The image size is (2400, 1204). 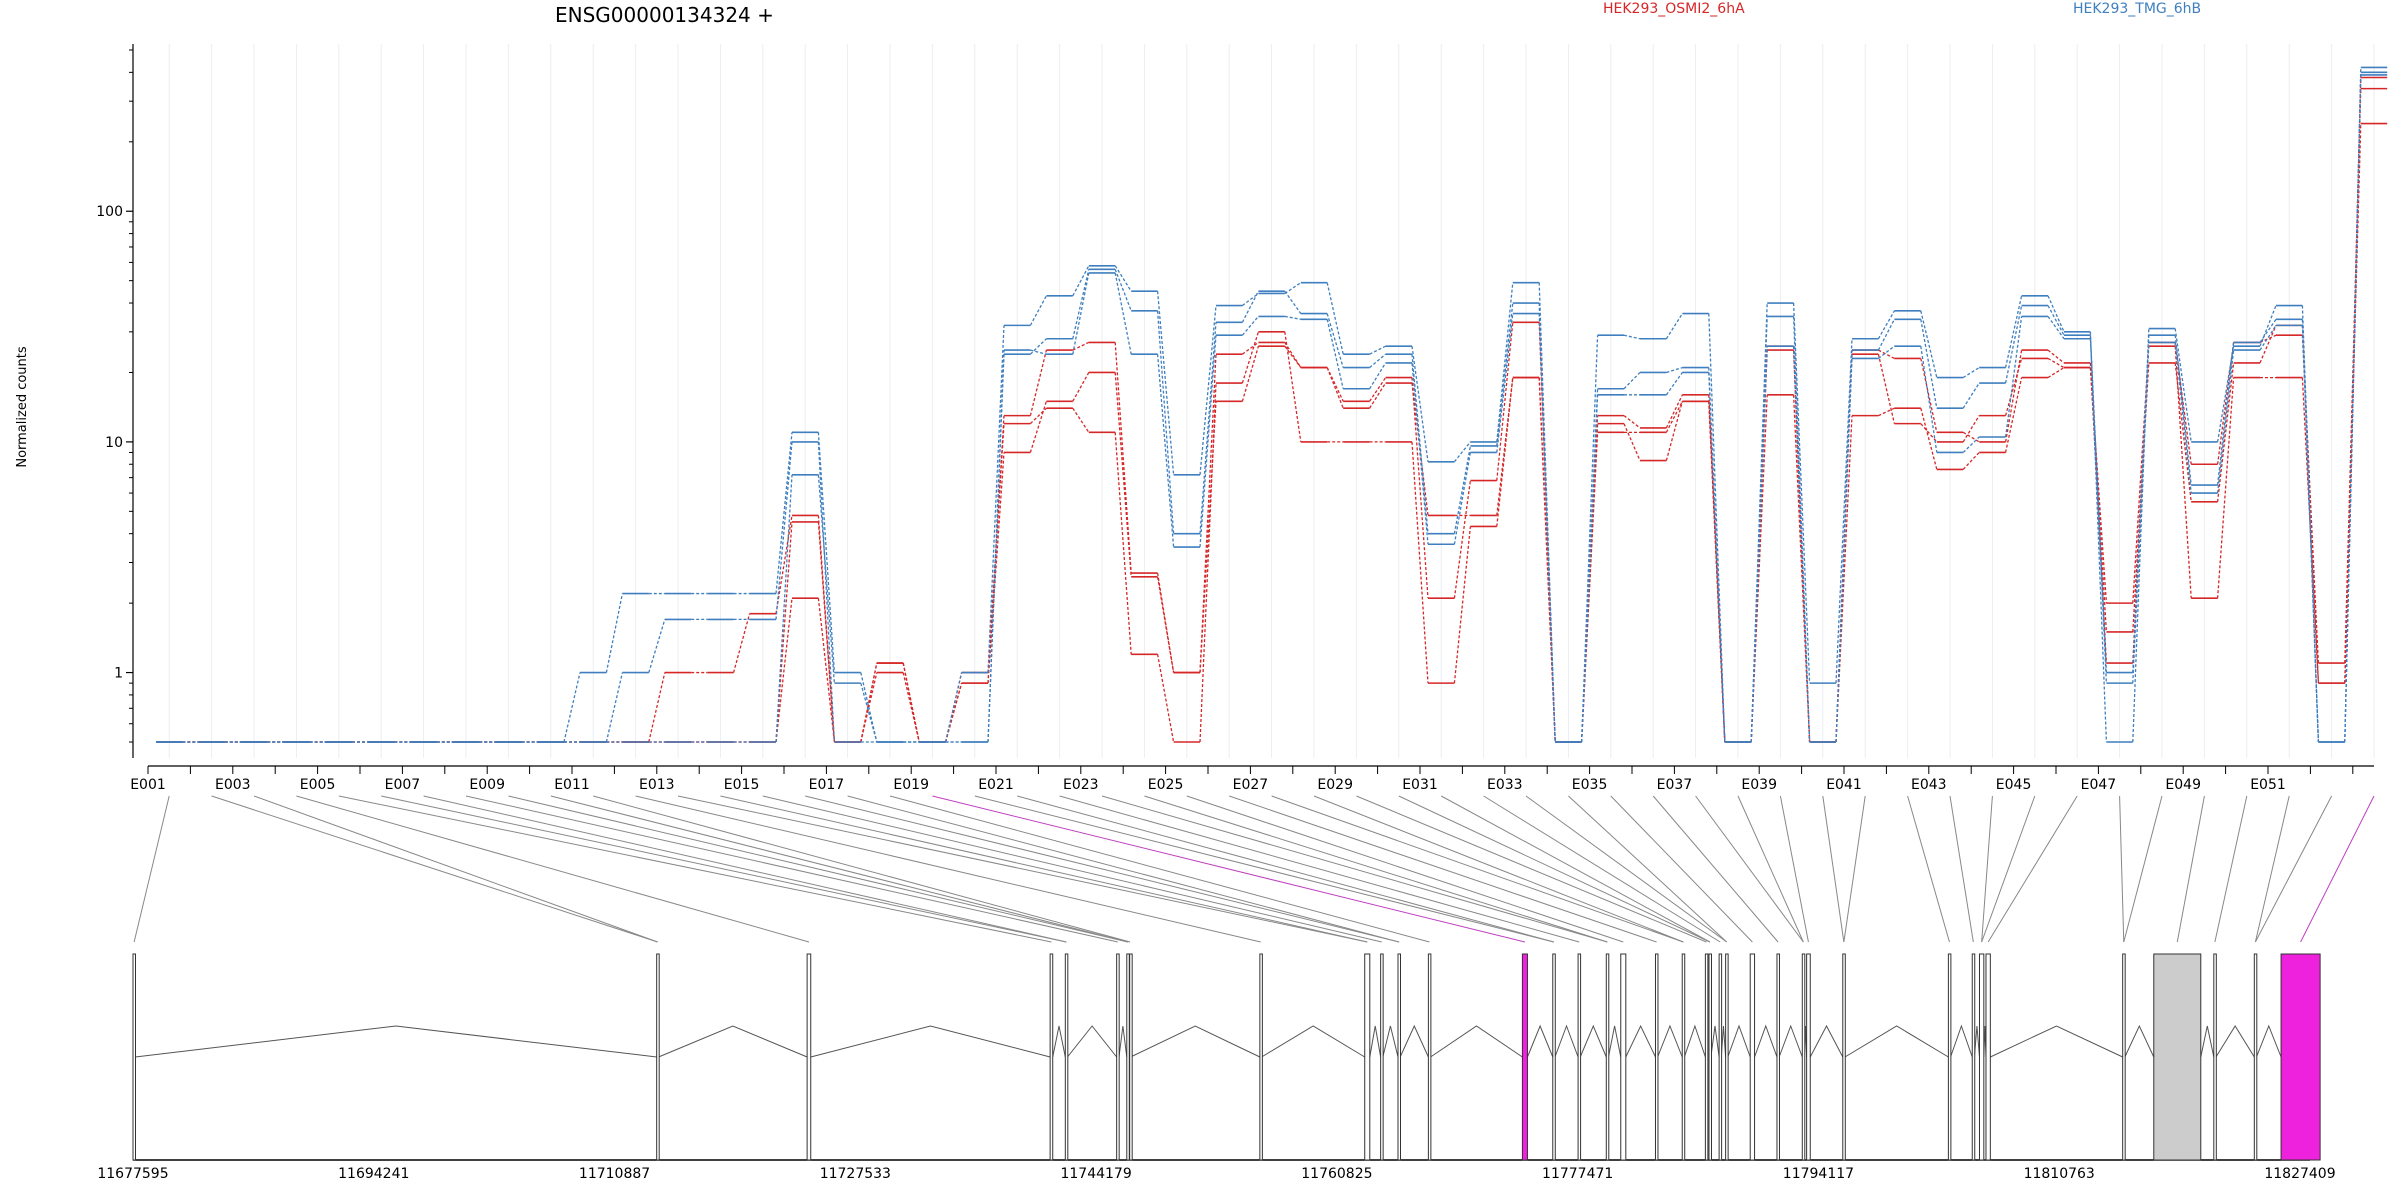 I want to click on y-tick-label: 1, so click(x=118, y=674).